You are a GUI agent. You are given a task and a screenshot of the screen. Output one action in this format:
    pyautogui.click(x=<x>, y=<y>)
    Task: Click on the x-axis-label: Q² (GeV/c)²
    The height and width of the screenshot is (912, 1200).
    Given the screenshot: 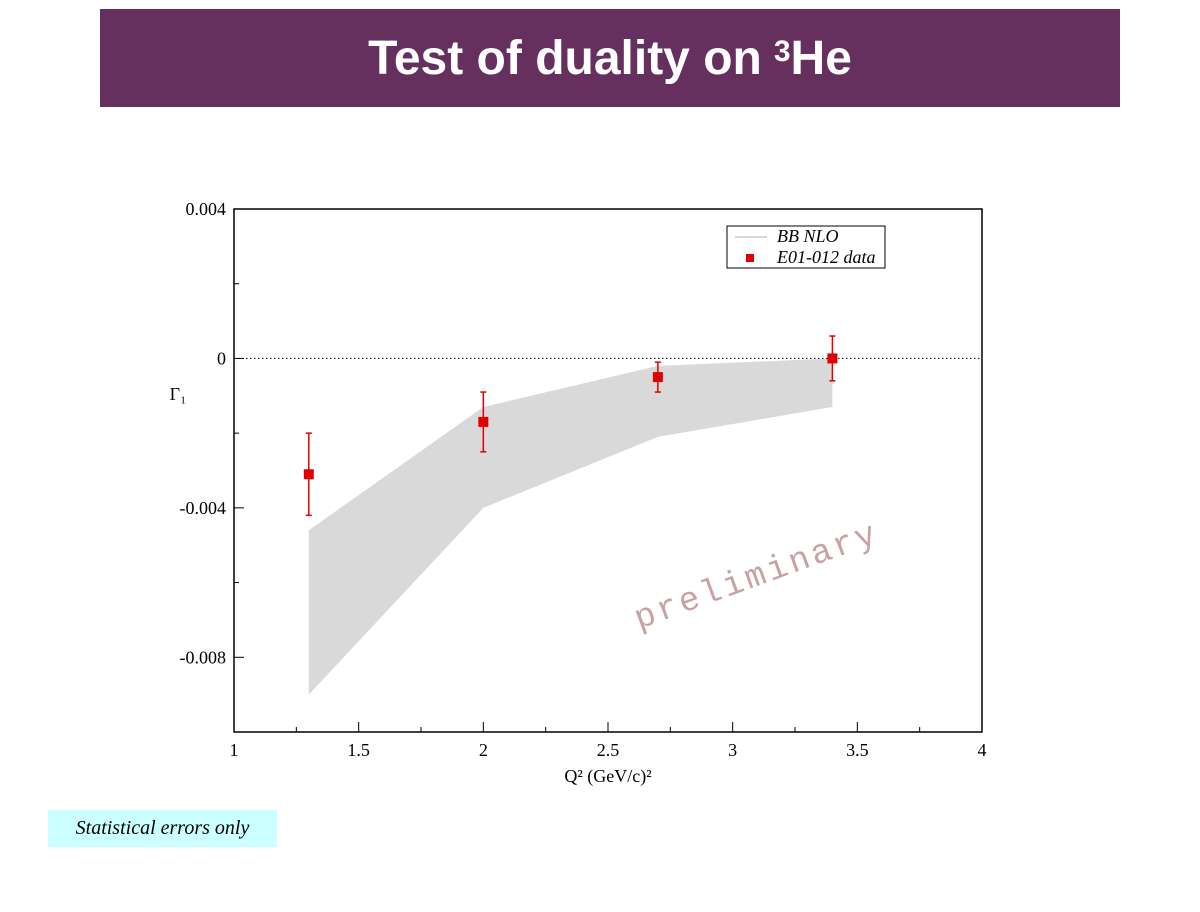 What is the action you would take?
    pyautogui.click(x=607, y=776)
    